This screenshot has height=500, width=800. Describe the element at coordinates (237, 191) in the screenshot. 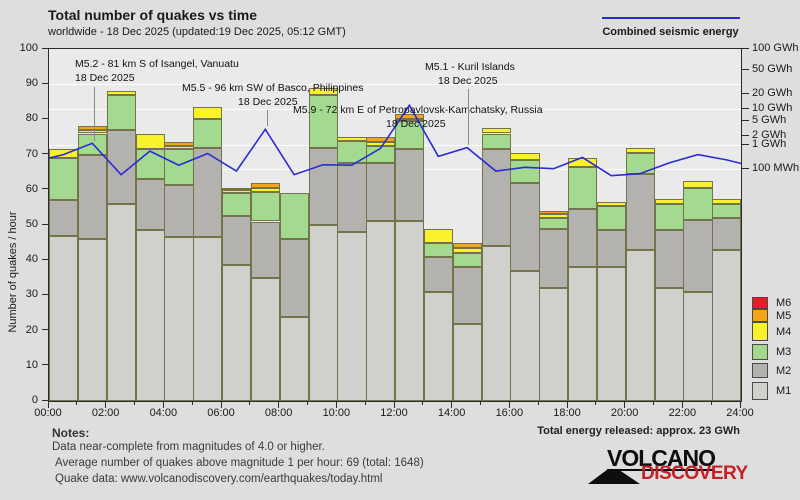

I see `bar-segment-m4-h6` at that location.